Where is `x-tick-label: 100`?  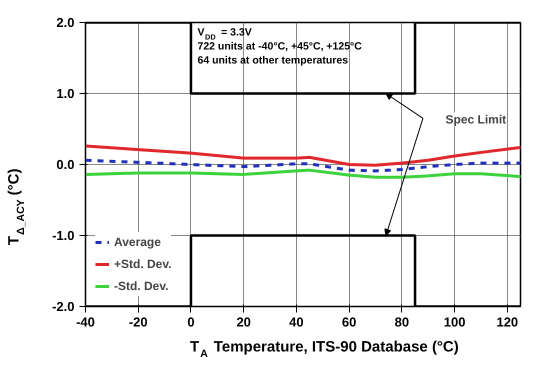
x-tick-label: 100 is located at coordinates (455, 322).